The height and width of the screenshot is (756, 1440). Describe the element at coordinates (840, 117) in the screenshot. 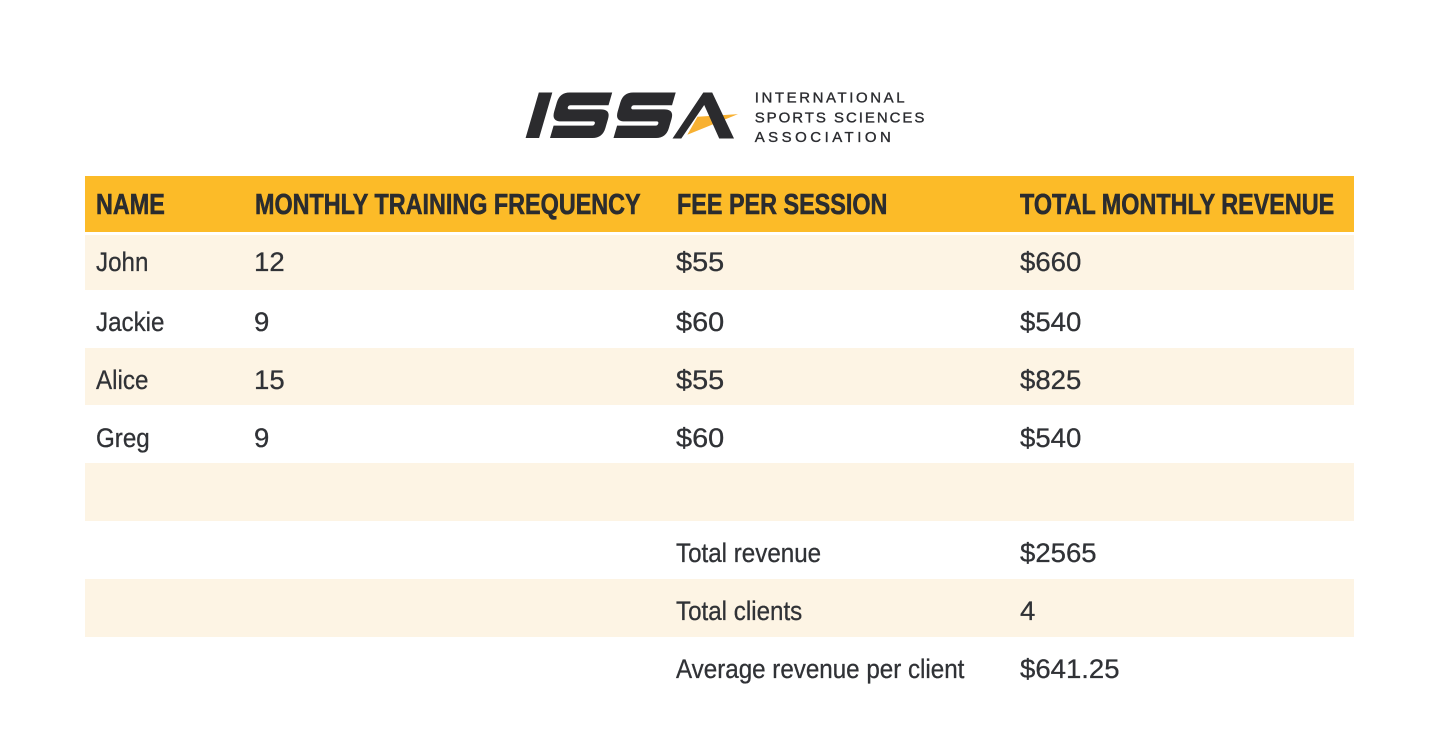

I see `svg-text: SPORTS SCIENCES` at that location.